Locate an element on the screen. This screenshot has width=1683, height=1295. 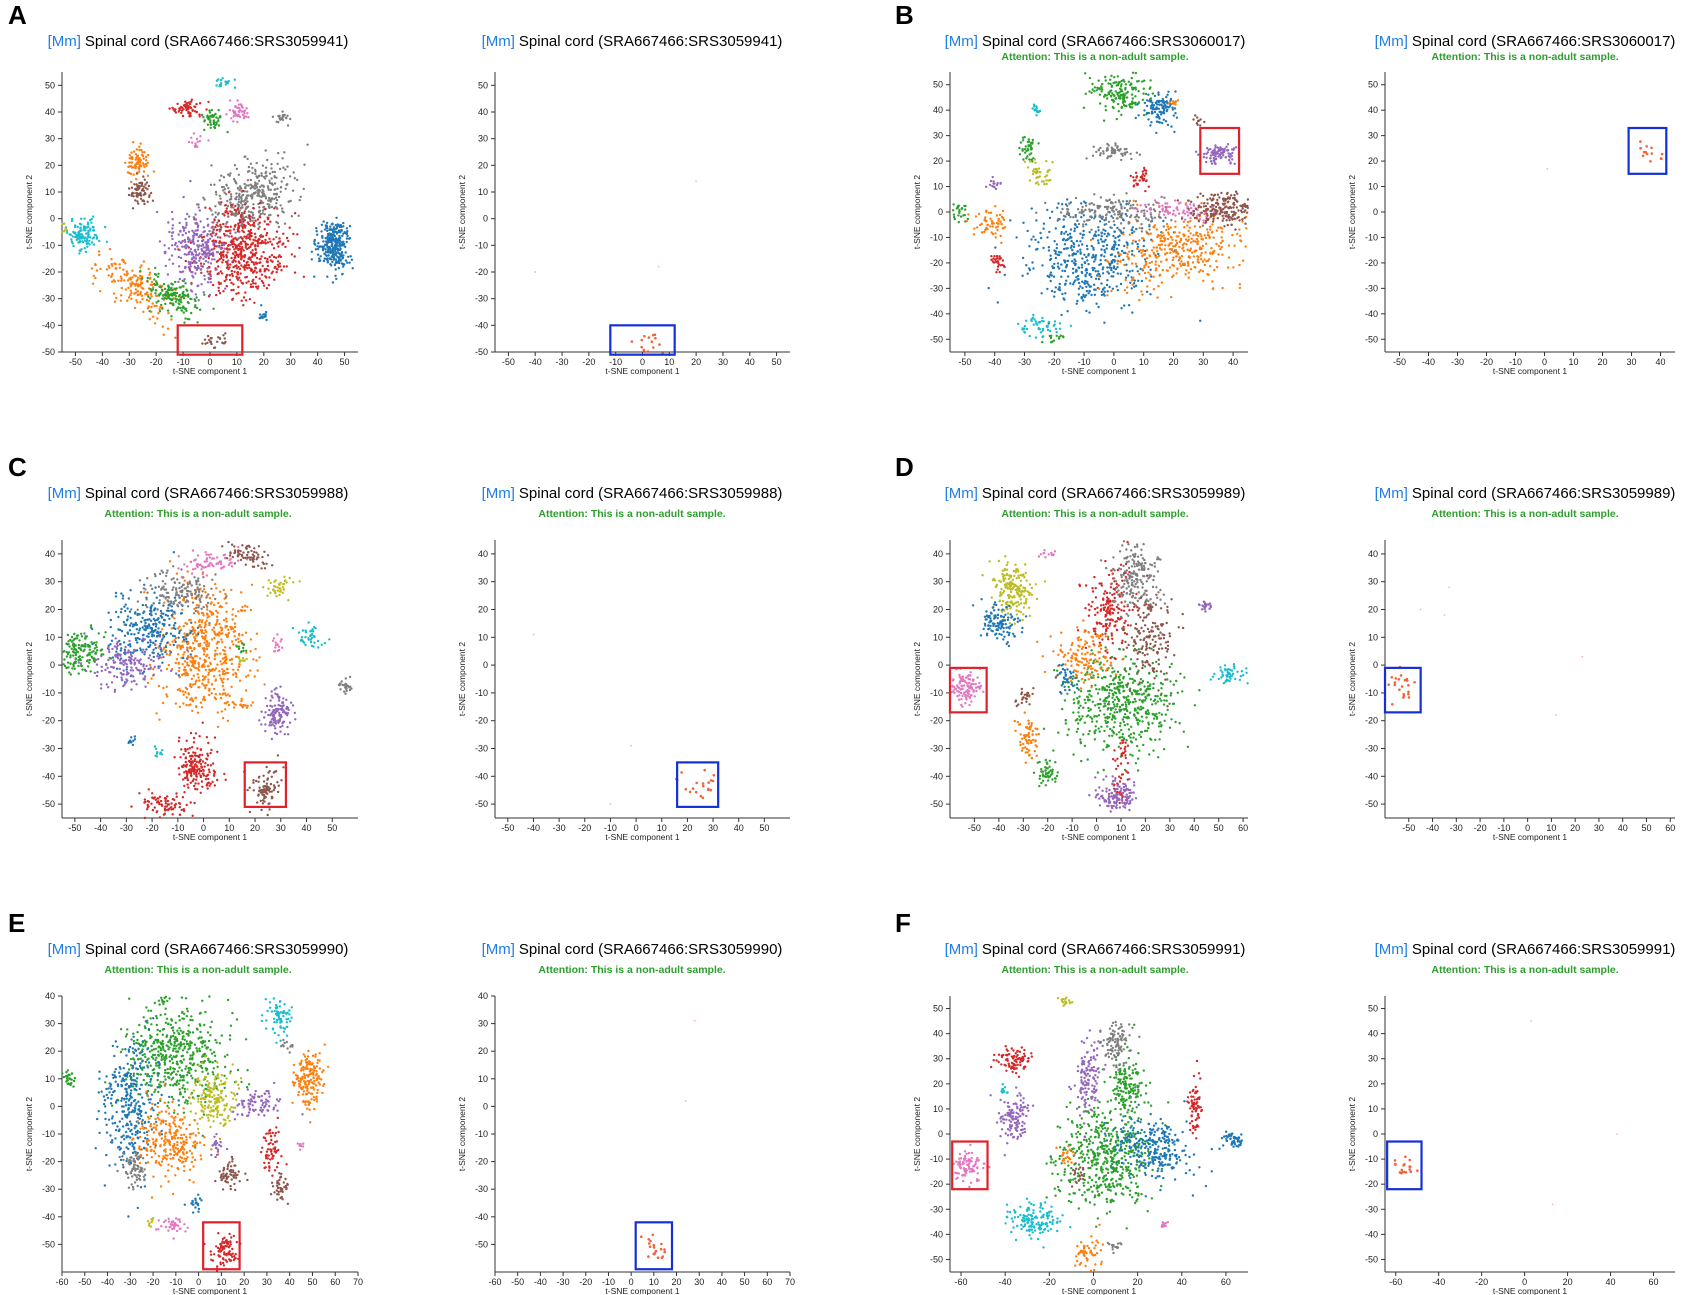
y-tick-label: -50 is located at coordinates (481, 352).